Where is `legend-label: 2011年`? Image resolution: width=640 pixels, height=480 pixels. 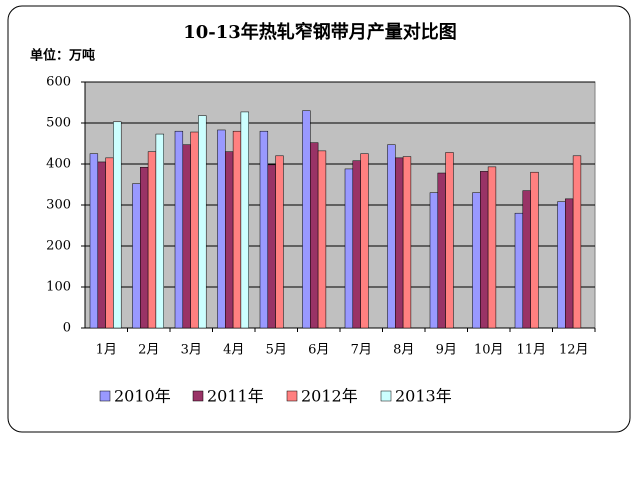 legend-label: 2011年 is located at coordinates (235, 396).